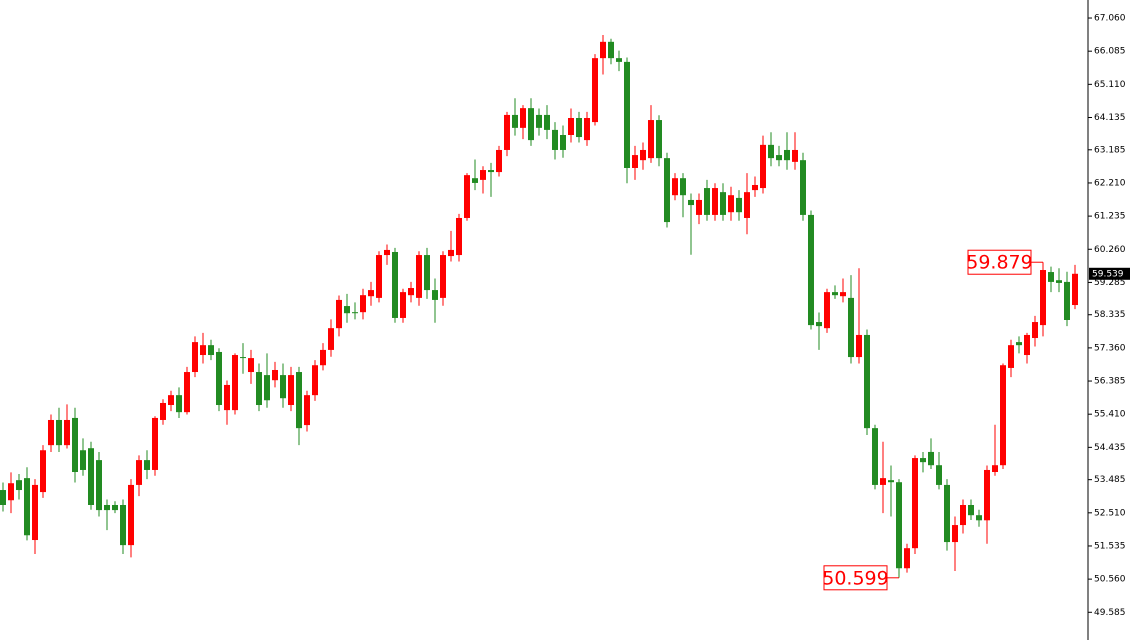 This screenshot has height=640, width=1130. Describe the element at coordinates (1110, 250) in the screenshot. I see `y-tick-label: 60.260` at that location.